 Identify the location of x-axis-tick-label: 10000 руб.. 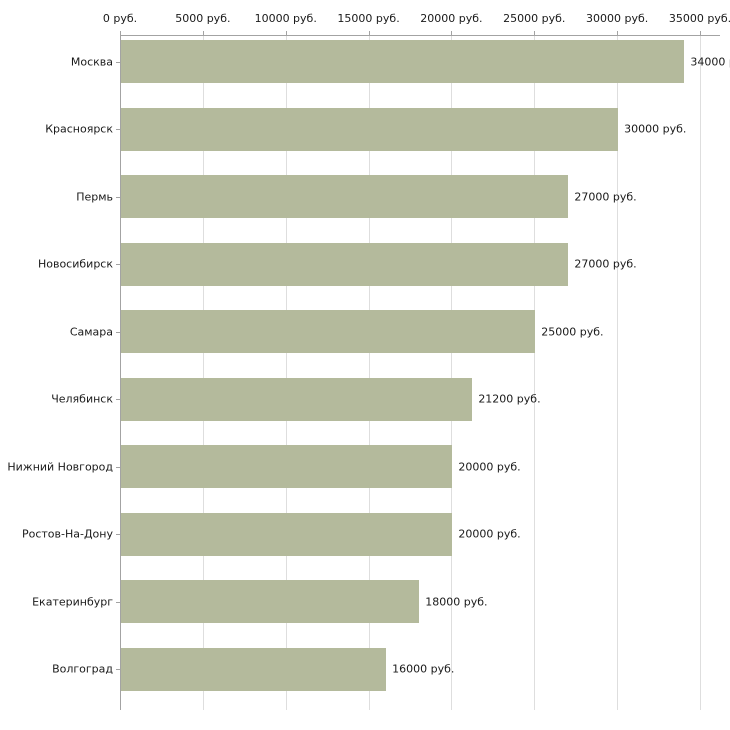
(285, 18).